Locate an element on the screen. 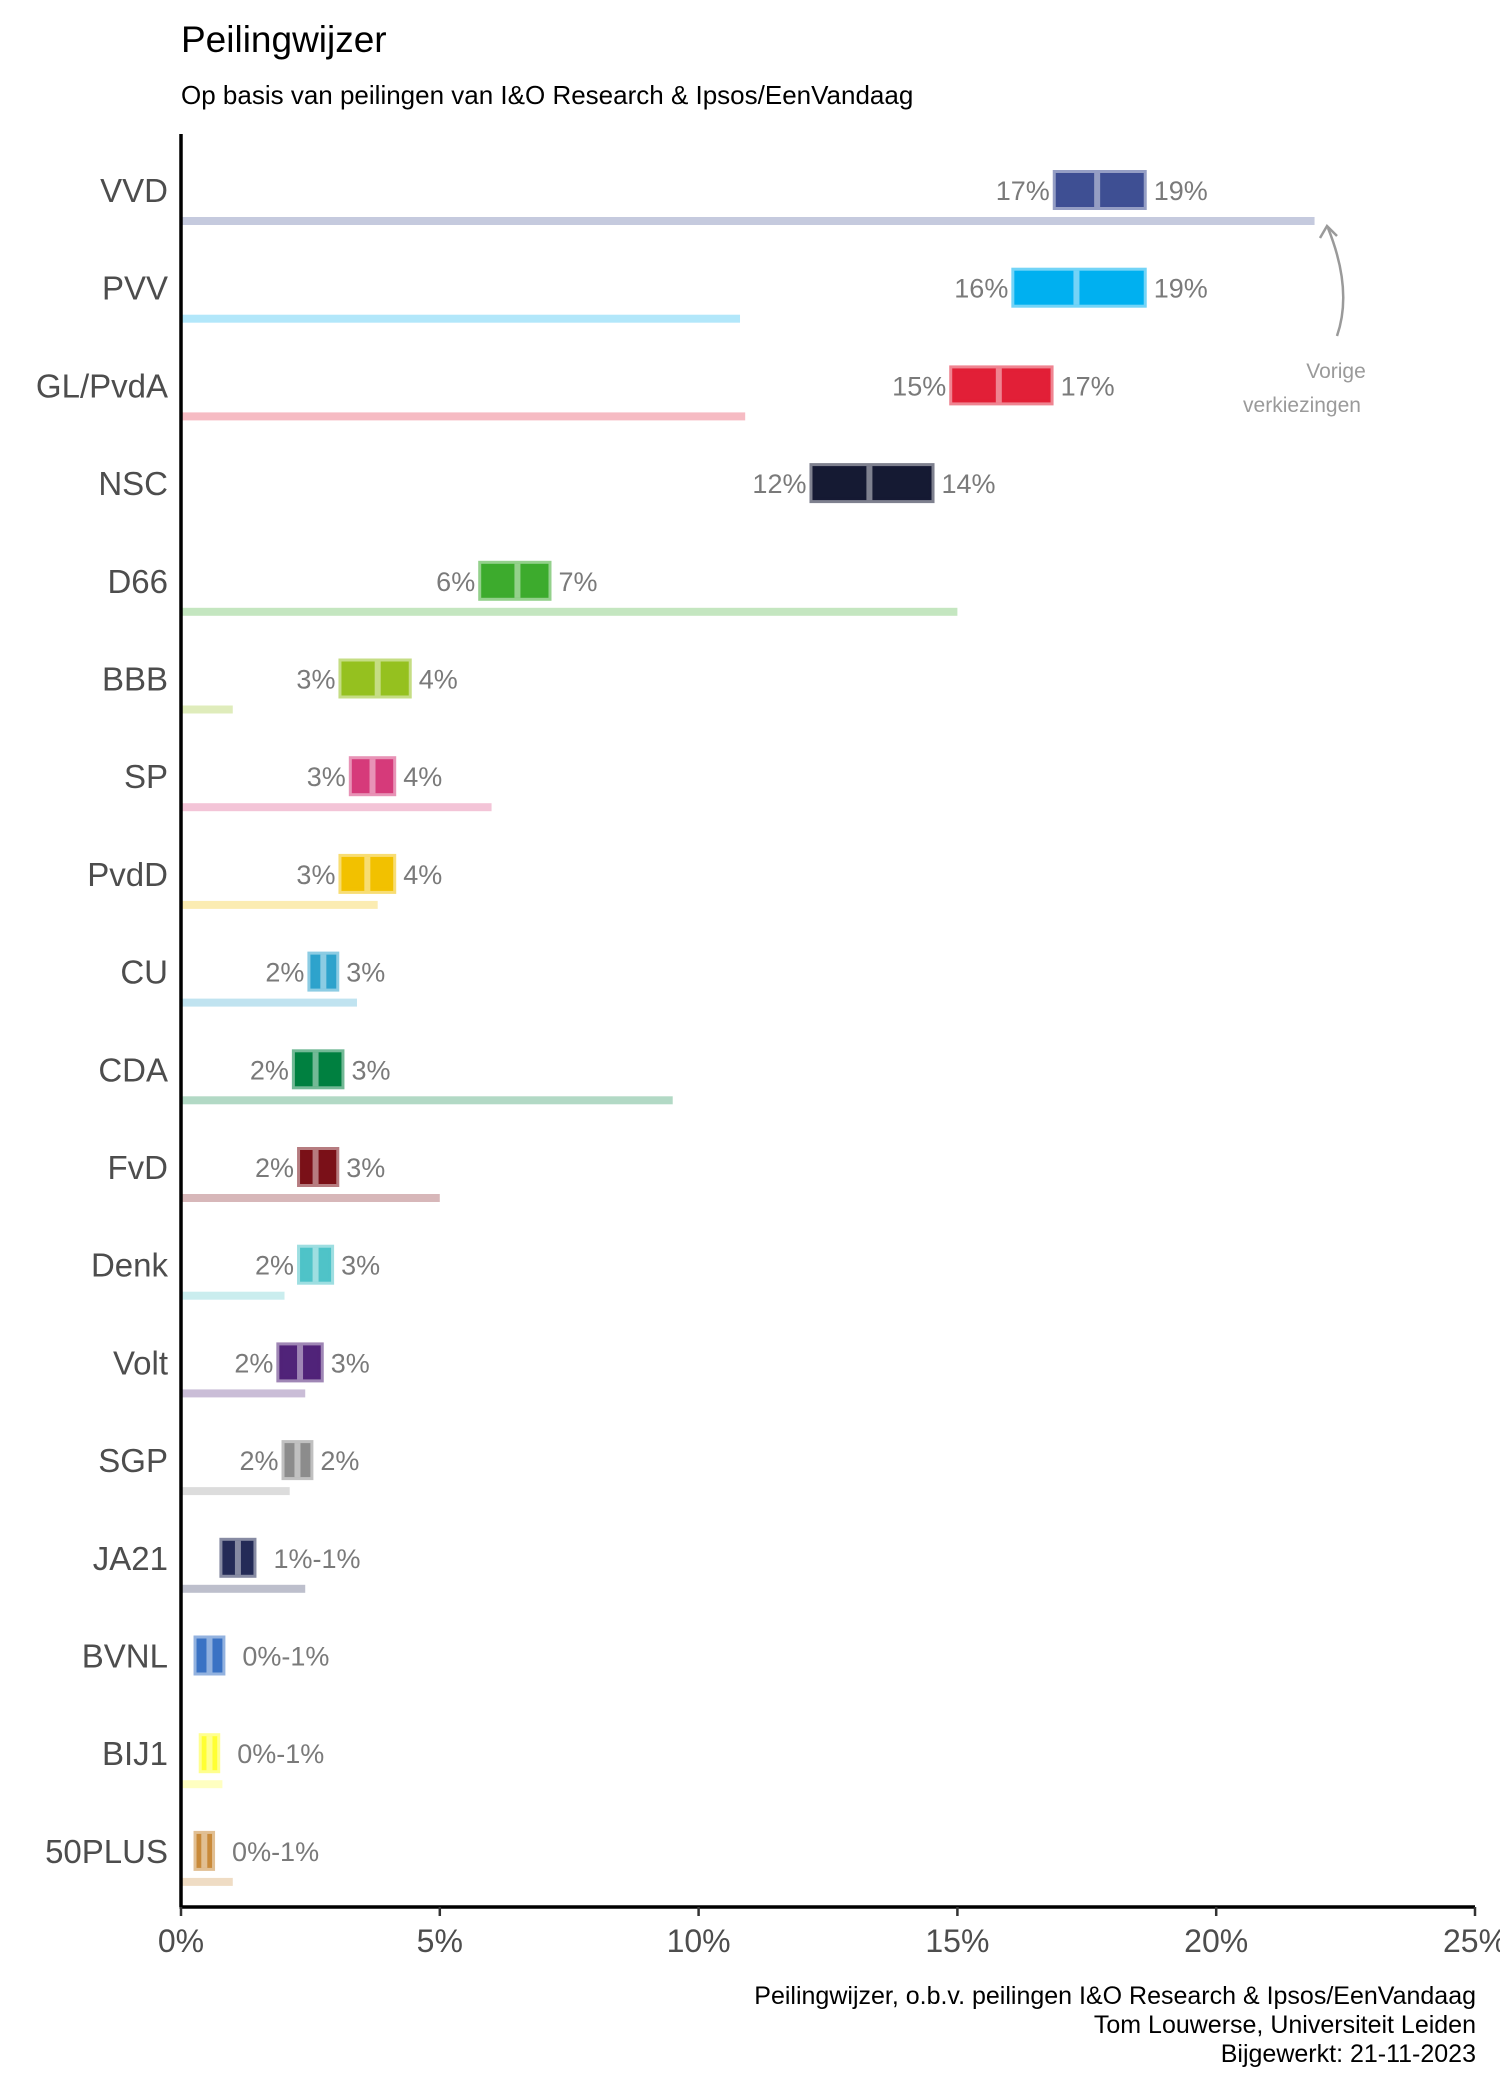  range-low-d66: 6% is located at coordinates (455, 582).